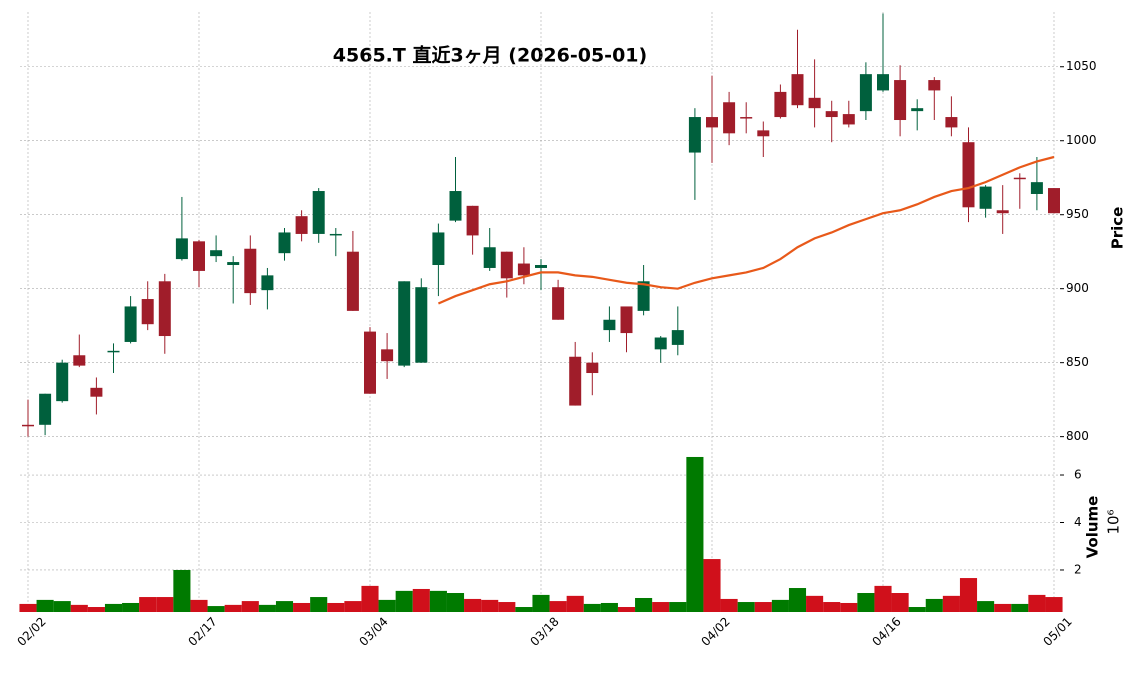 This screenshot has height=674, width=1137. Describe the element at coordinates (1093, 527) in the screenshot. I see `y2-axis-label: Volume` at that location.